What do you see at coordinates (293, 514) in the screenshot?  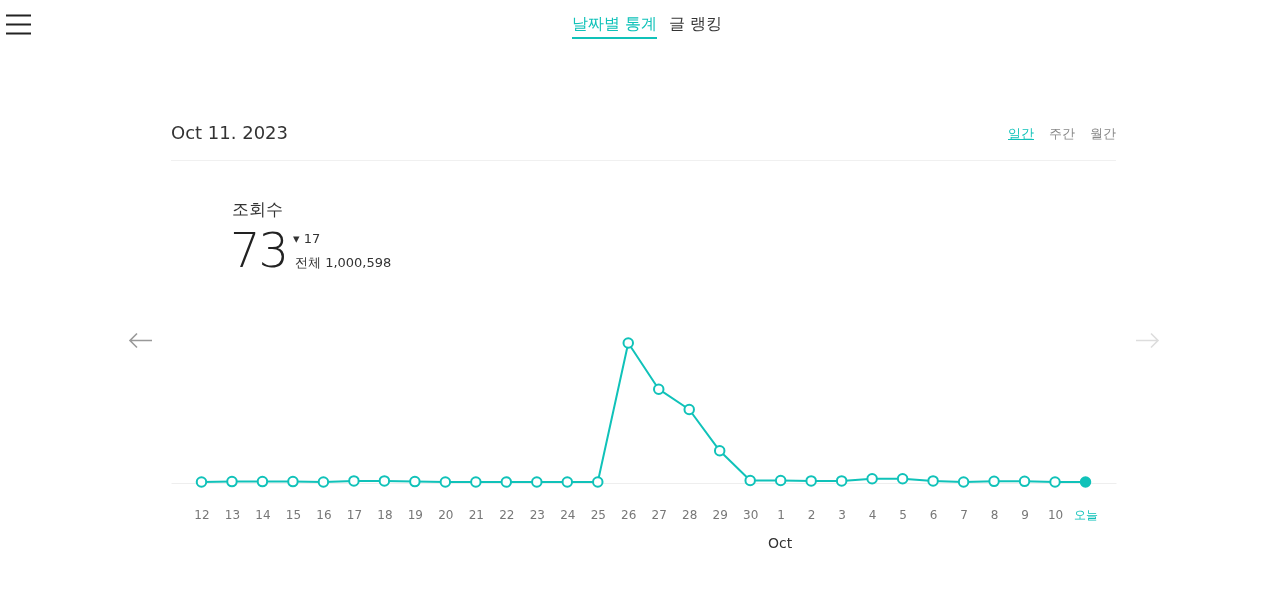 I see `x-tick-label: 15` at bounding box center [293, 514].